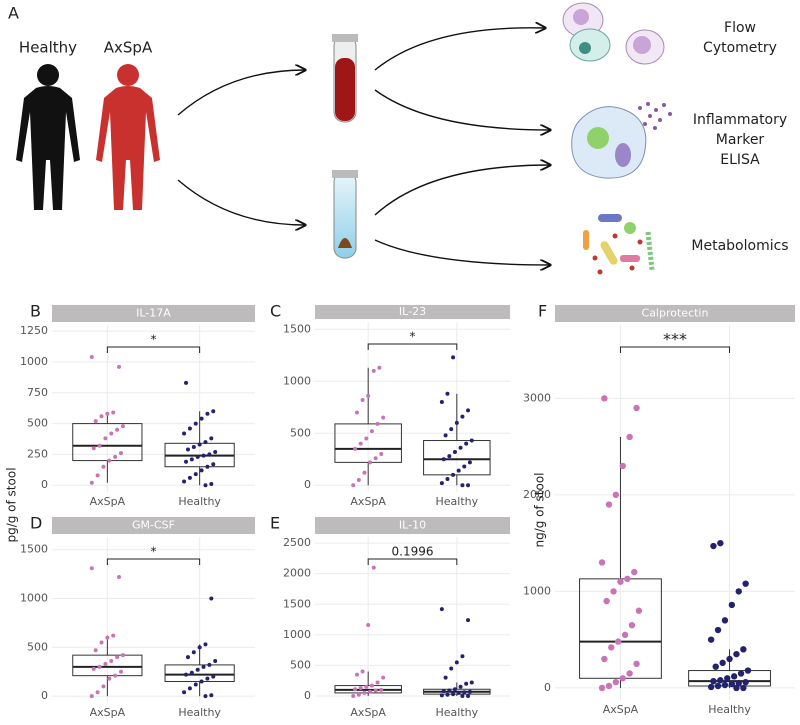 The width and height of the screenshot is (800, 725). I want to click on panel-label: C, so click(275, 311).